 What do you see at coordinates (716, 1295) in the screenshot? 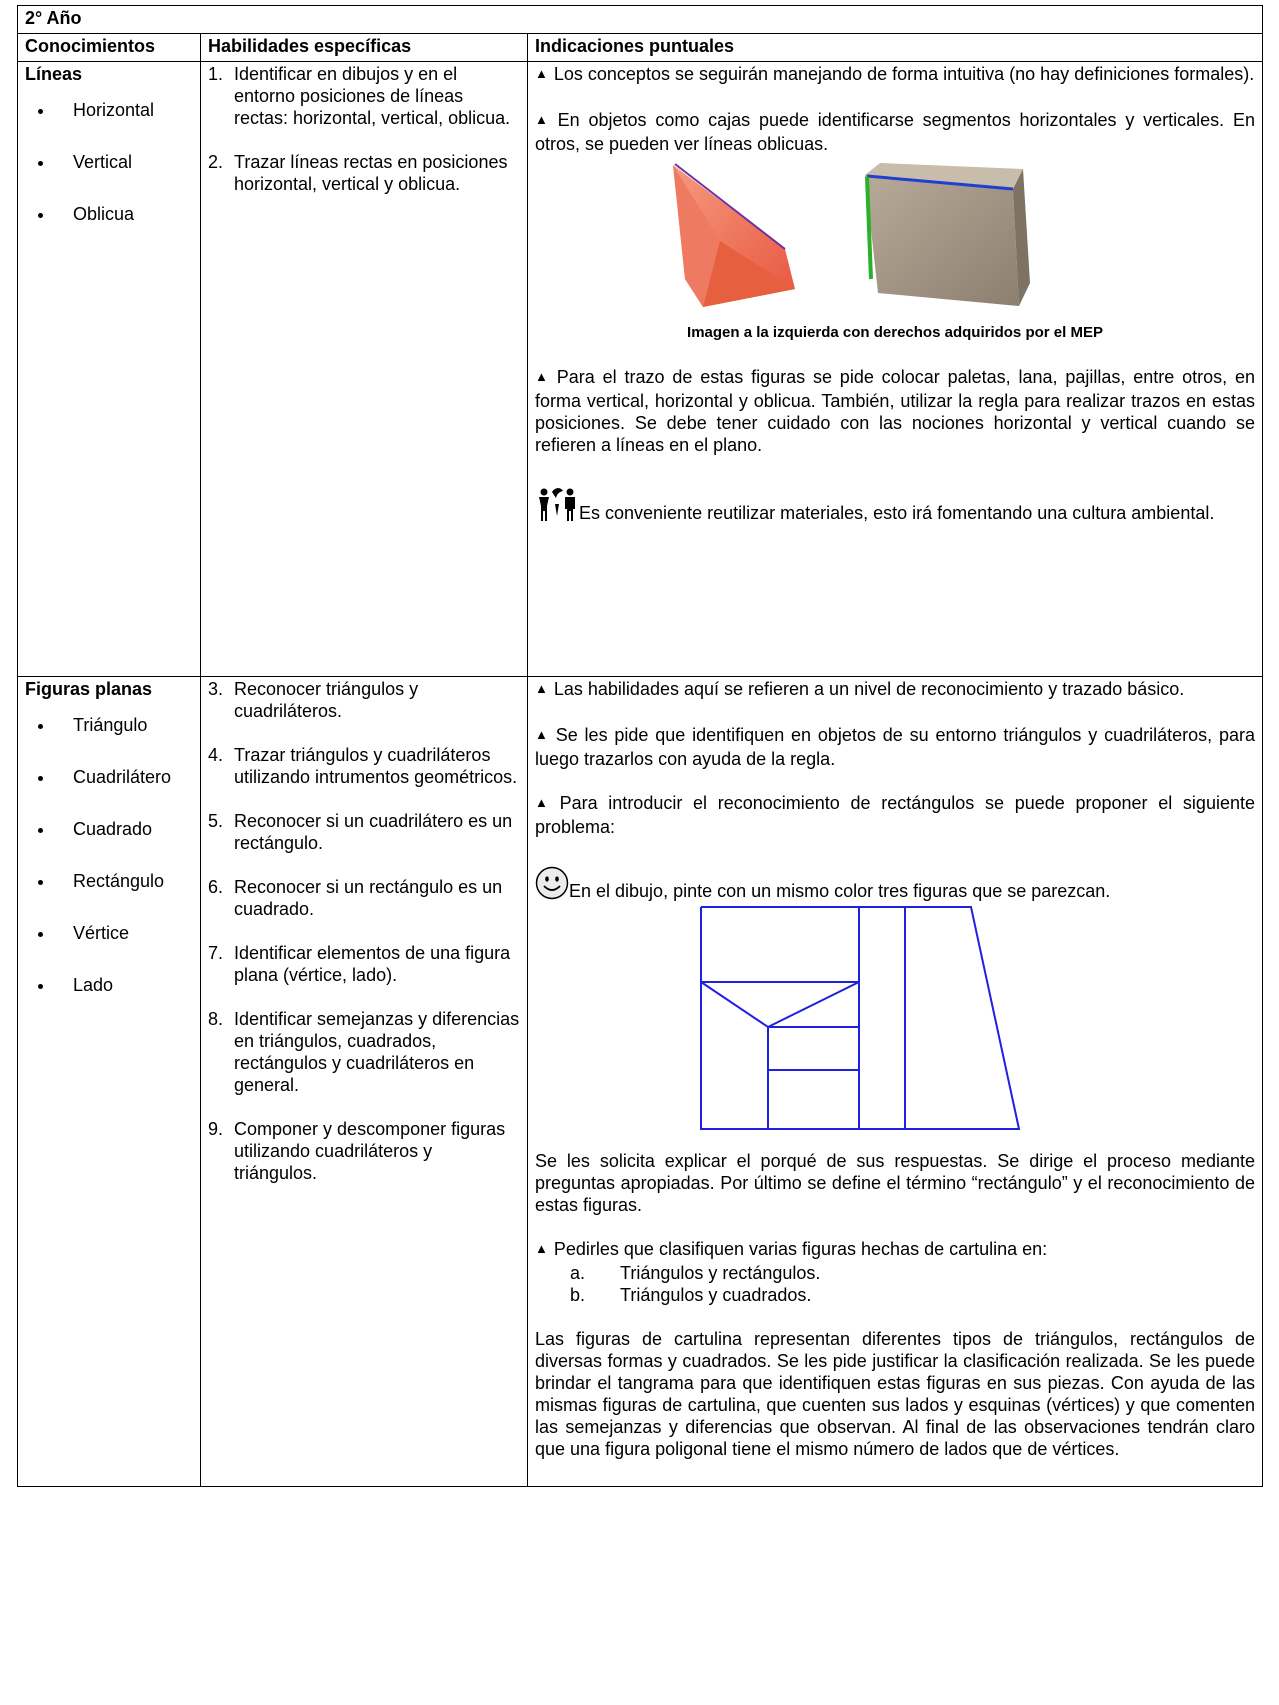
I see `sub-text: Triángulos y cuadrados.` at bounding box center [716, 1295].